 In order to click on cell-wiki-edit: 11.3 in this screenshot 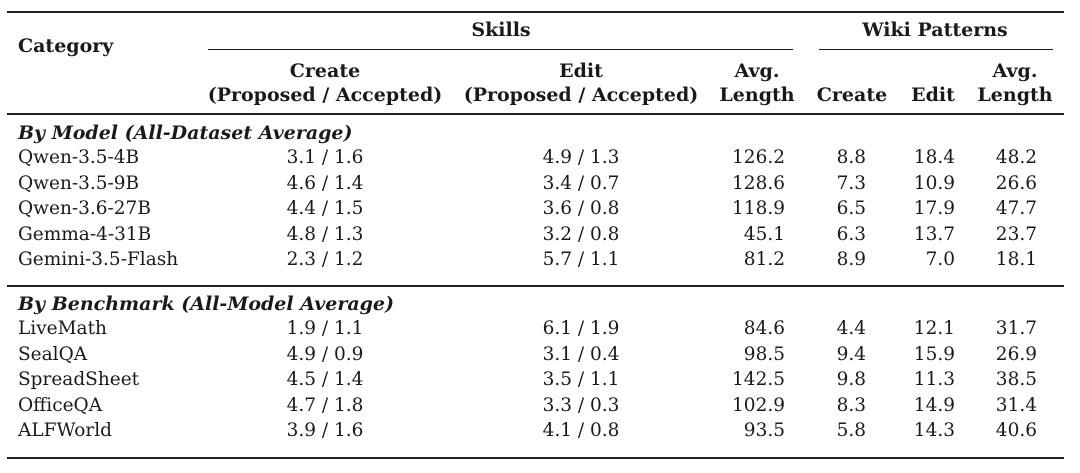, I will do `click(934, 379)`.